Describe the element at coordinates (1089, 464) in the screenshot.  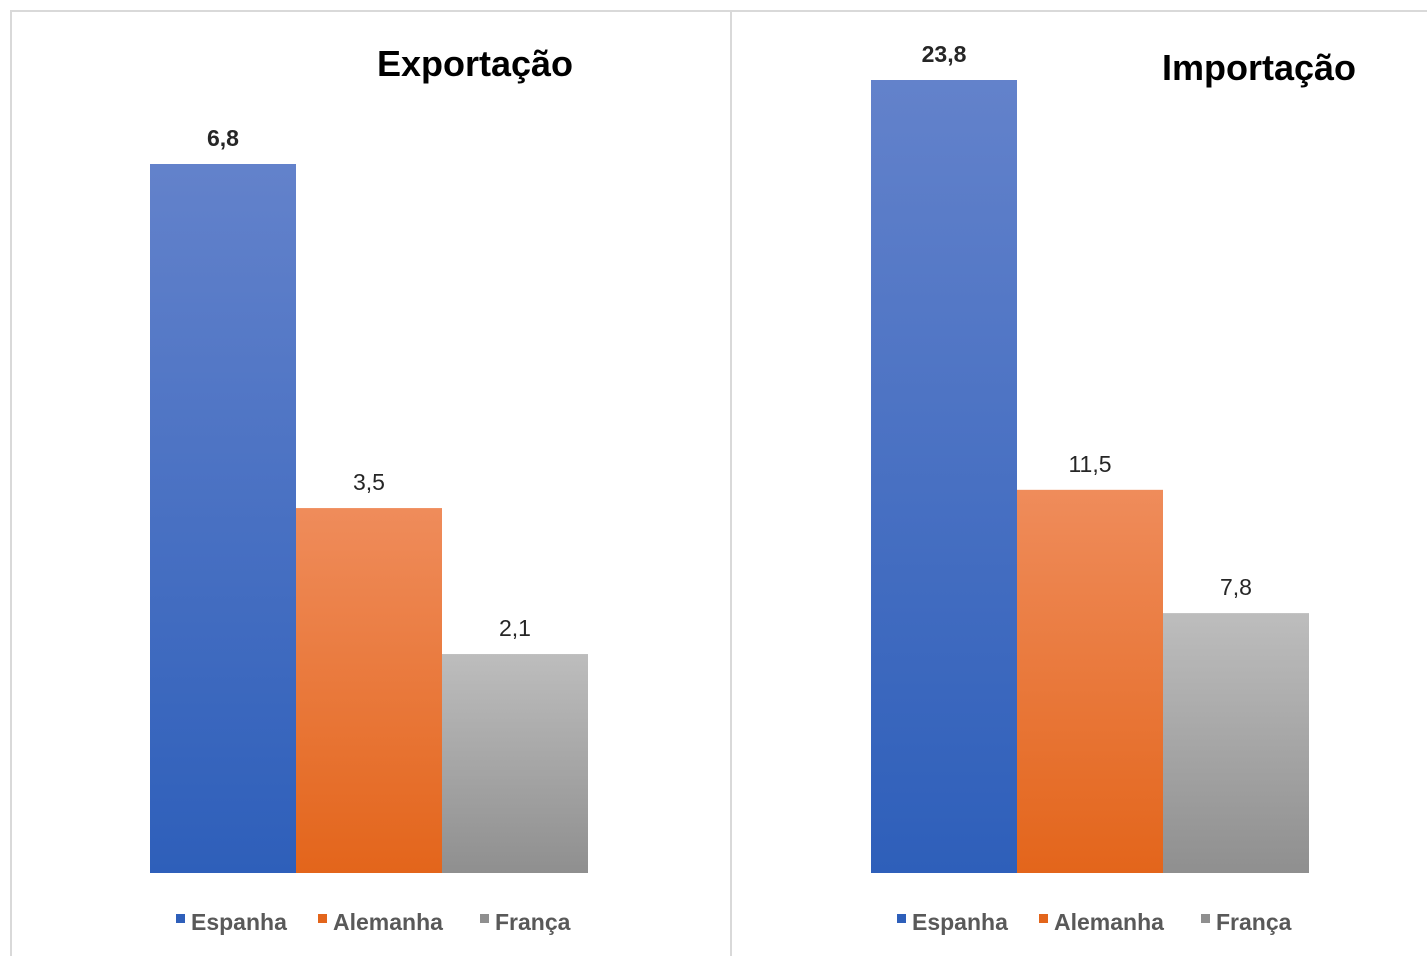
I see `data-label-alemanha: 11,5` at that location.